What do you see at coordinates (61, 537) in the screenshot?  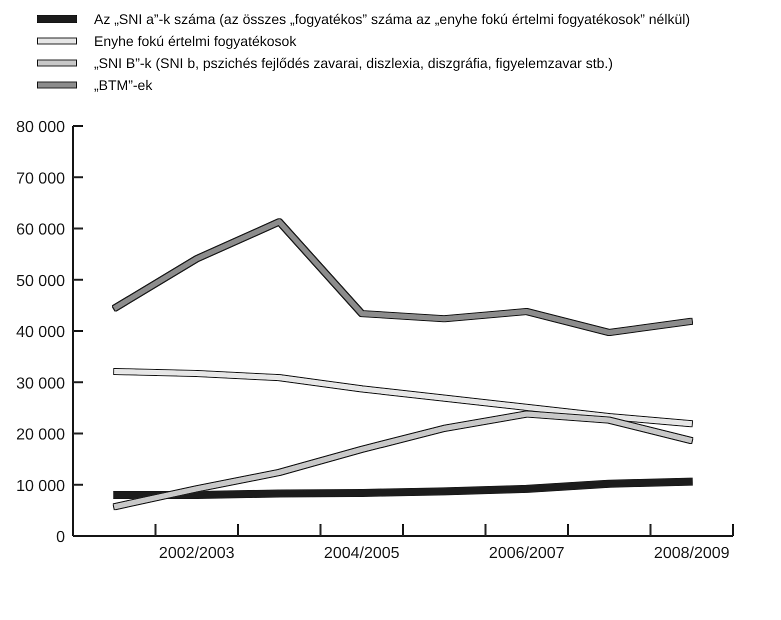 I see `y-tick-label: 0` at bounding box center [61, 537].